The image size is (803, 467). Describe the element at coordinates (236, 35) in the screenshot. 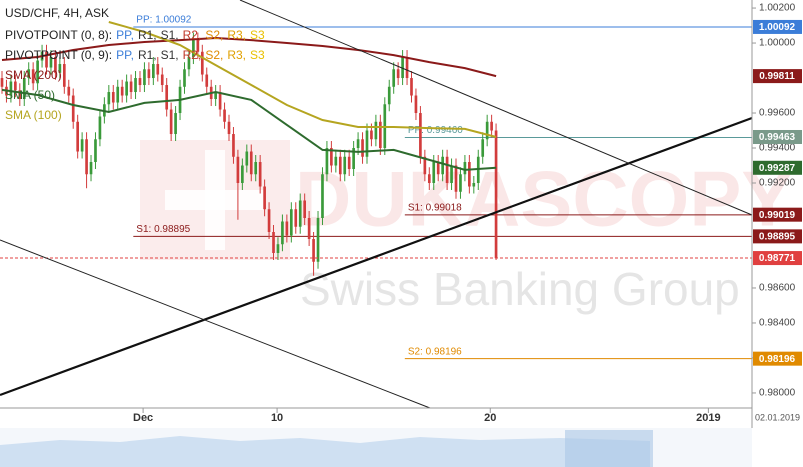

I see `pivot-legend-item: R3,` at that location.